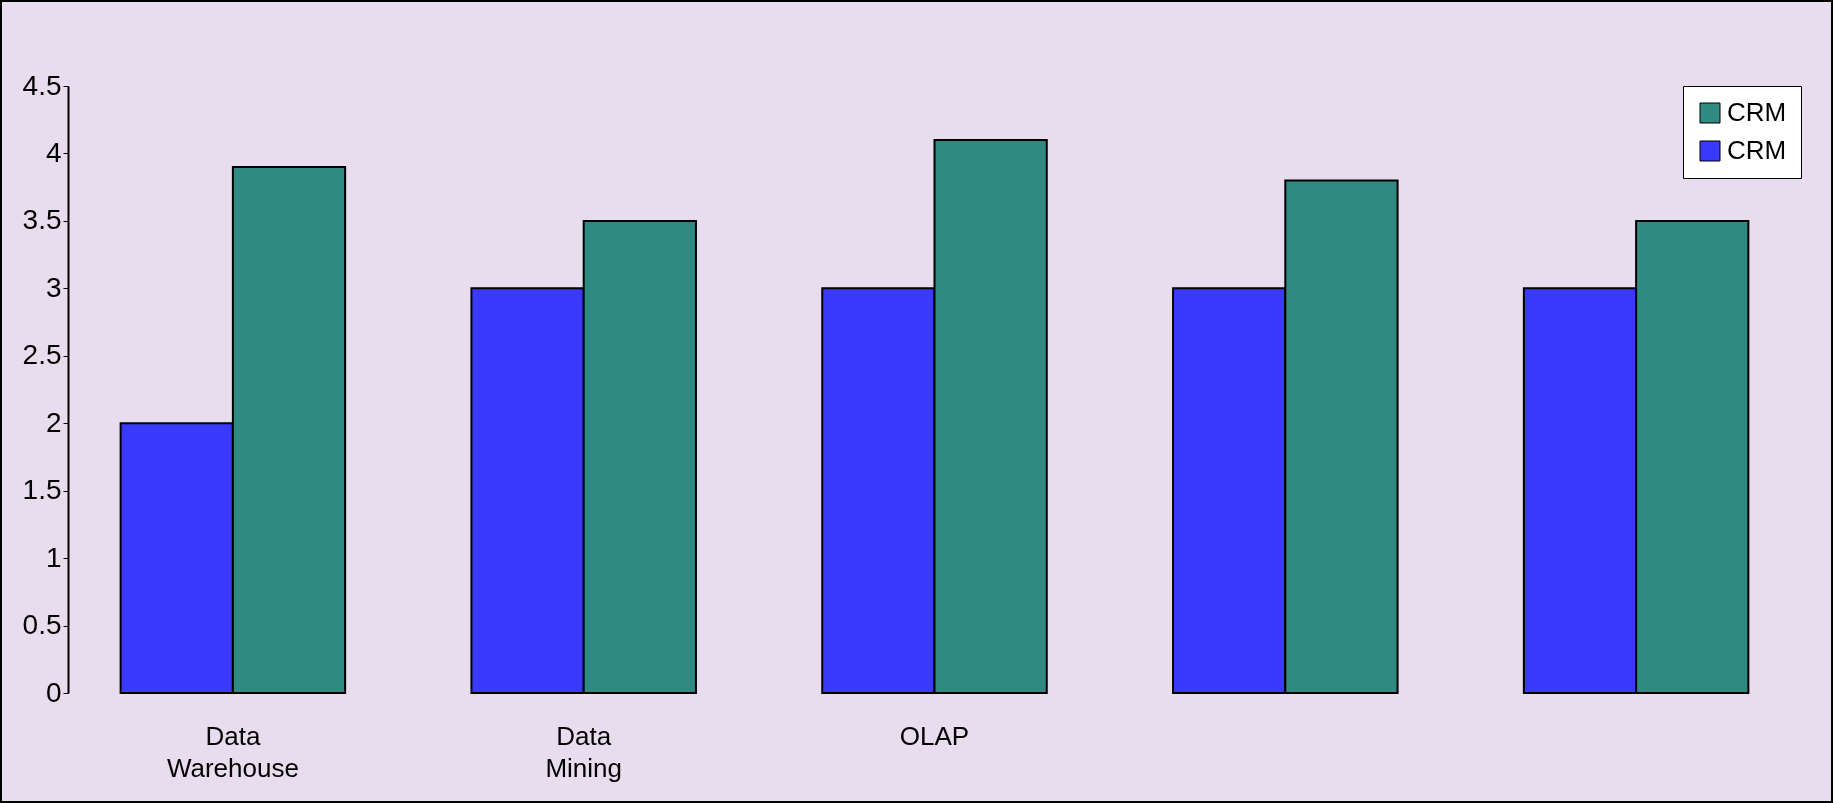  What do you see at coordinates (42, 355) in the screenshot?
I see `y-tick-label: 2.5` at bounding box center [42, 355].